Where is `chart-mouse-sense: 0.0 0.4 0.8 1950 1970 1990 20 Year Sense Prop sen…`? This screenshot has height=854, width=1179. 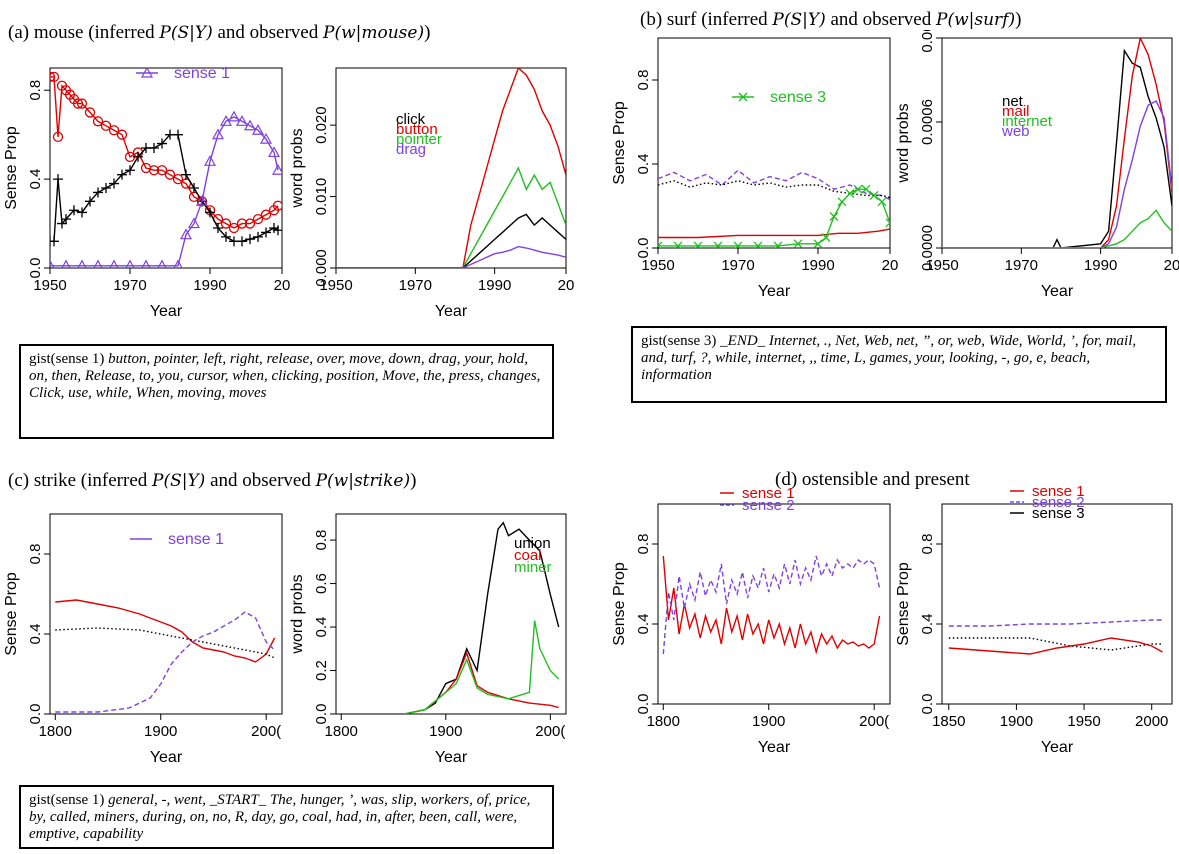
chart-mouse-sense: 0.0 0.4 0.8 1950 1970 1990 20 Year Sense Prop sen… is located at coordinates (147, 192).